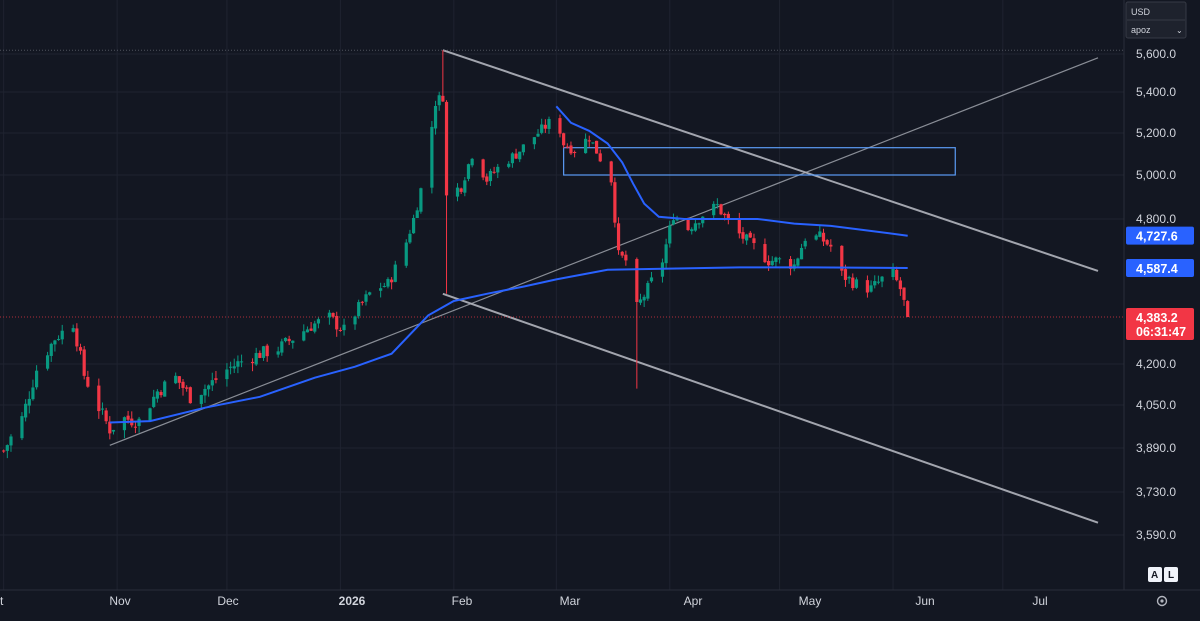 Image resolution: width=1200 pixels, height=621 pixels. I want to click on ma-fast-badge-value: 4,727.6, so click(1157, 237).